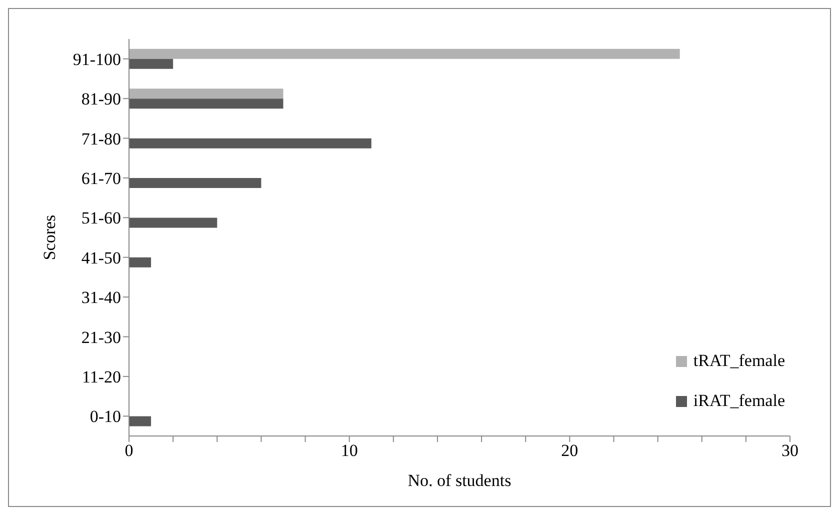 The height and width of the screenshot is (513, 837). I want to click on y-tick-label: 31-40, so click(101, 298).